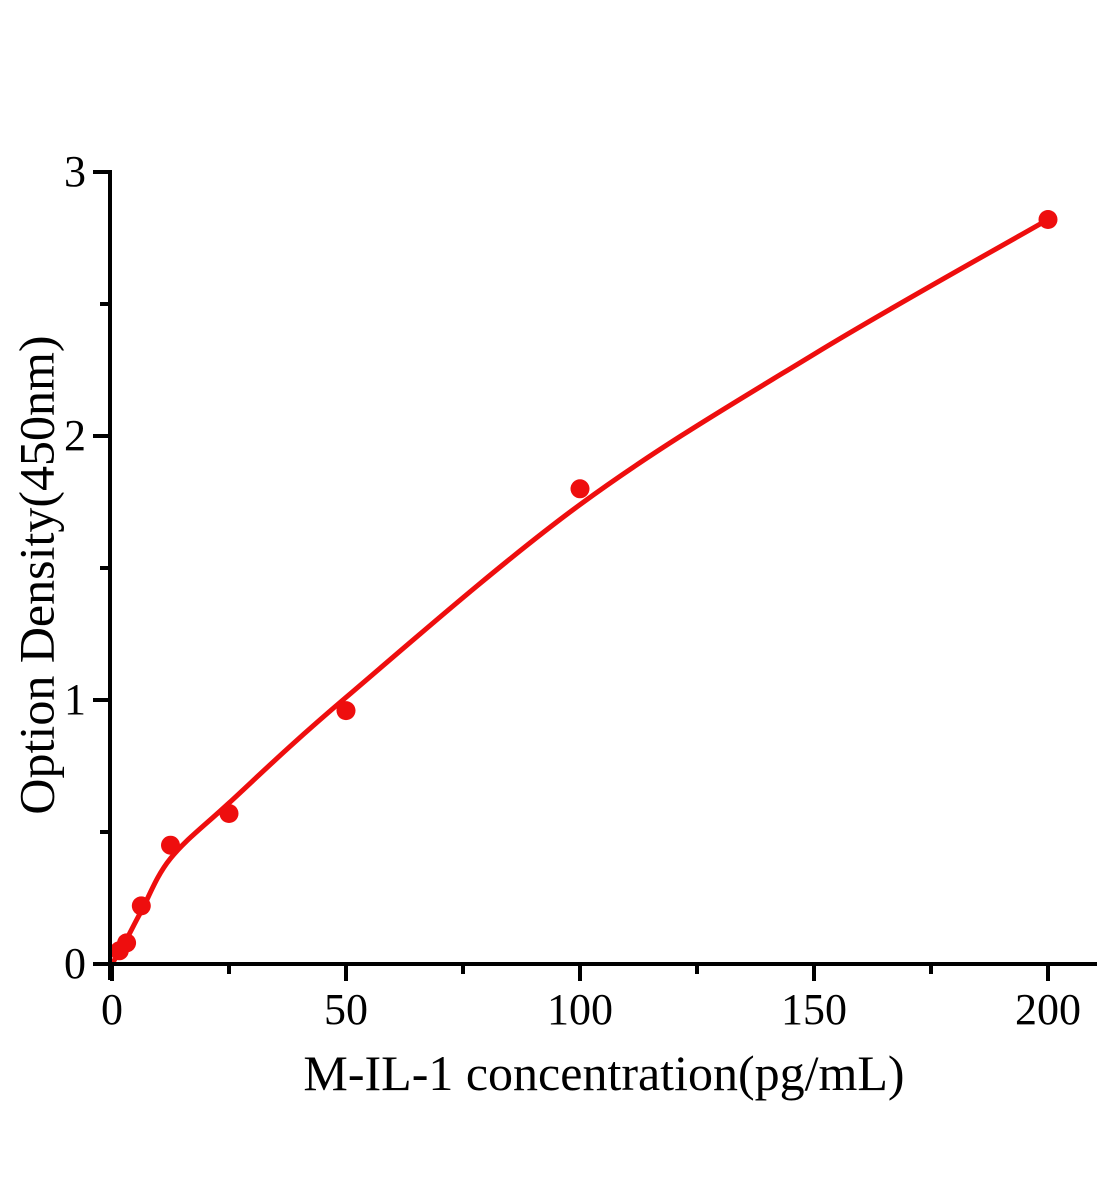 The image size is (1104, 1200). I want to click on y-tick-label: 1, so click(75, 699).